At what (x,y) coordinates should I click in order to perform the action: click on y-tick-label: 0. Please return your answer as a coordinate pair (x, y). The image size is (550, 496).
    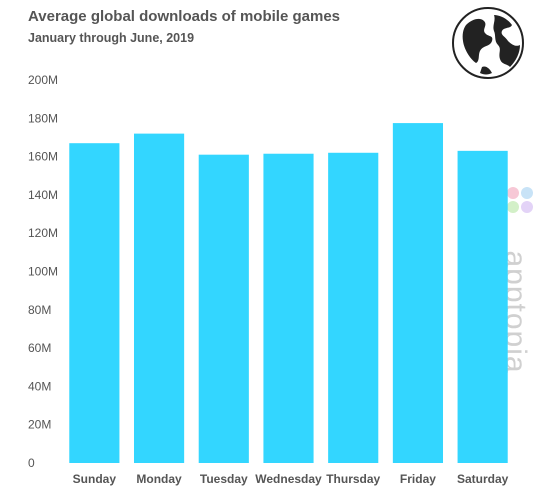
    Looking at the image, I should click on (31, 463).